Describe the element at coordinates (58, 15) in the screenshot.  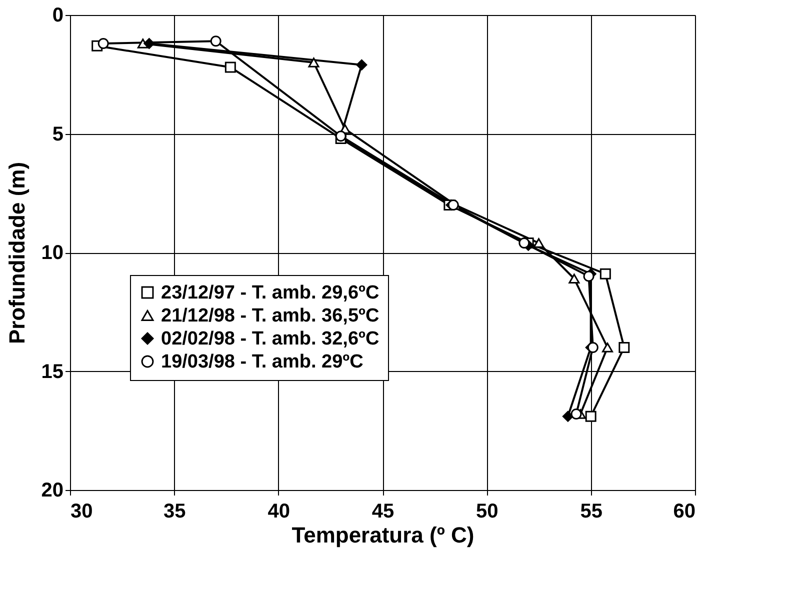
I see `y-tick-label: 0` at that location.